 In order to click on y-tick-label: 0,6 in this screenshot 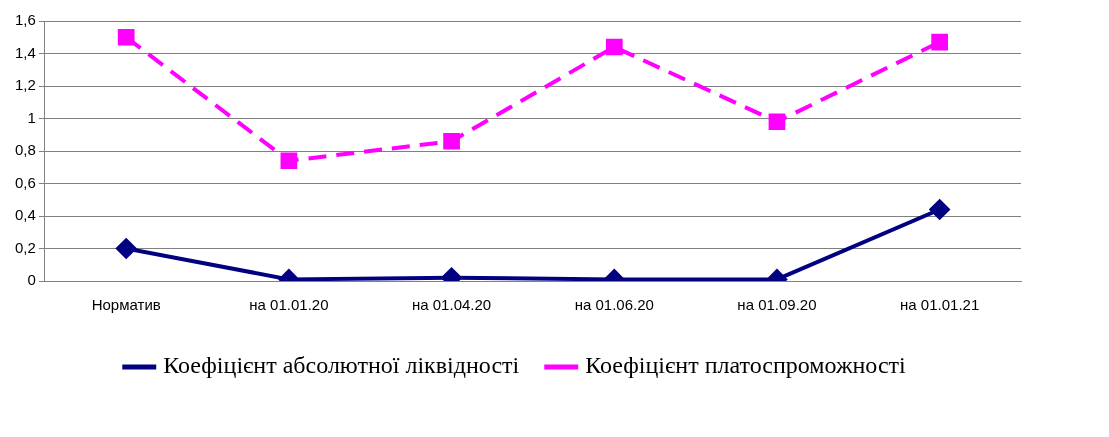, I will do `click(25, 182)`.